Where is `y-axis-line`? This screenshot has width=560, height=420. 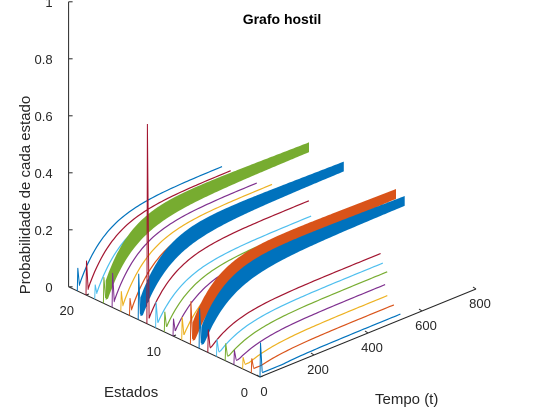 y-axis-line is located at coordinates (164, 332).